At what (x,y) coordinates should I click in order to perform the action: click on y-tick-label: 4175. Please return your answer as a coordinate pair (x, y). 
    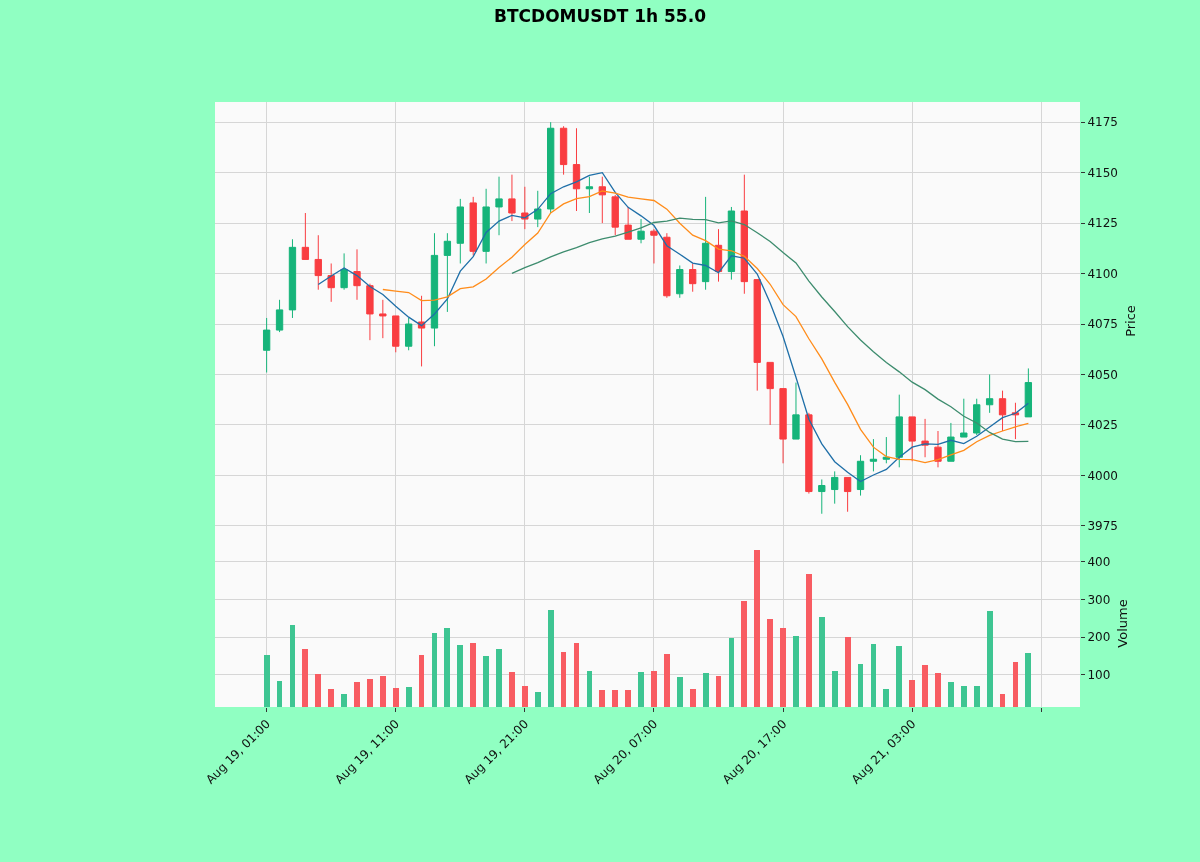
    Looking at the image, I should click on (1102, 122).